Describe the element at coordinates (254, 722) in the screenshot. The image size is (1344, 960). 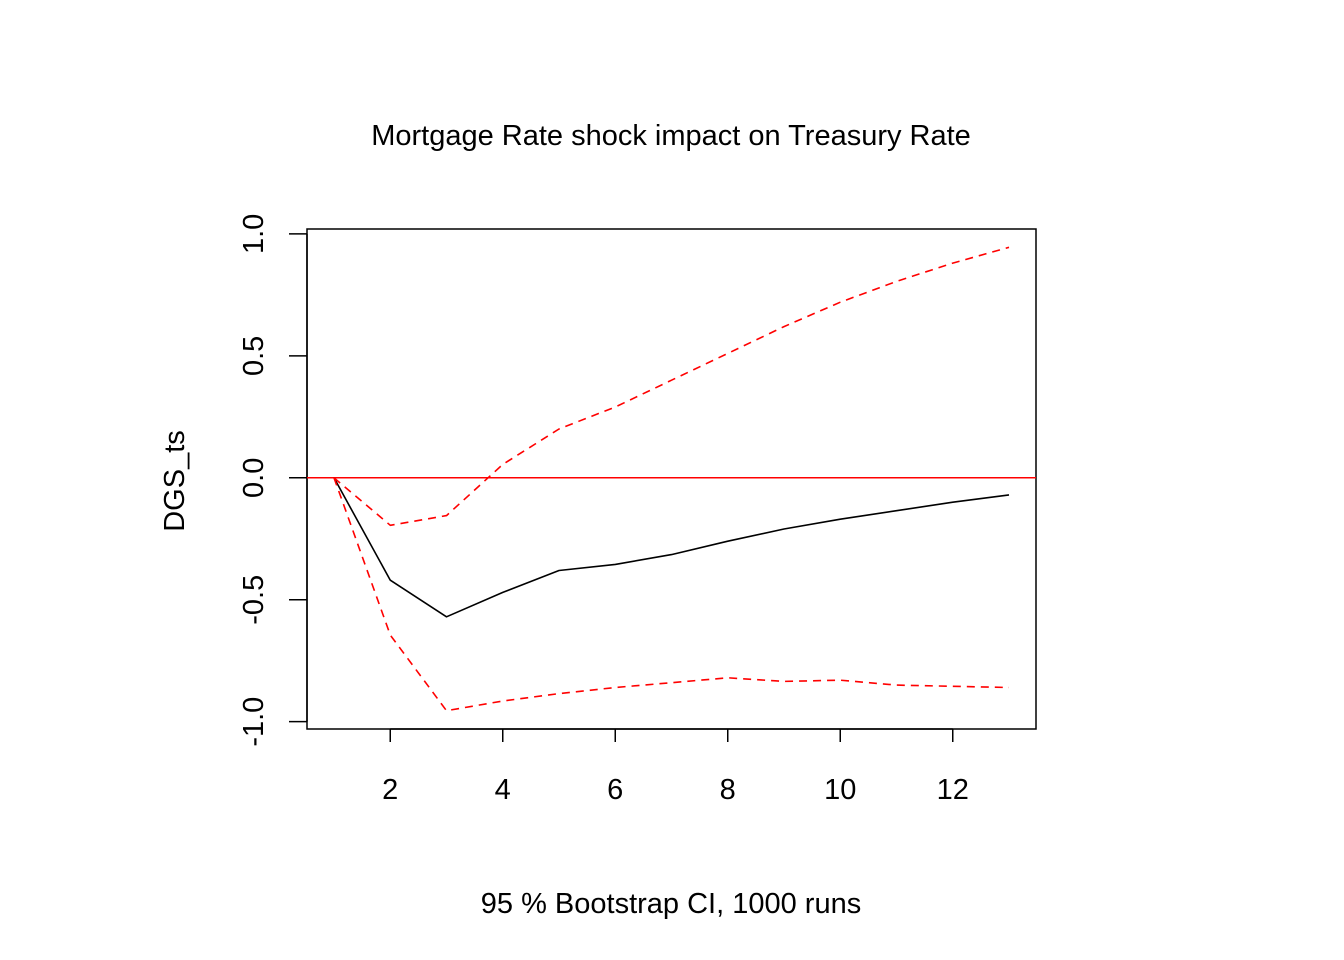
I see `y-tick-label: -1.0` at that location.